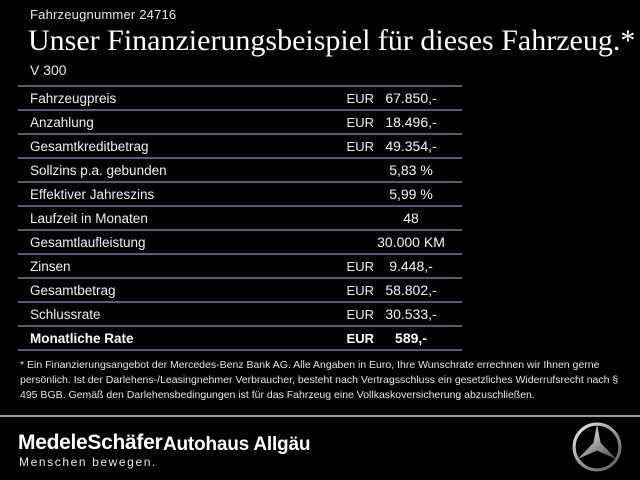 The image size is (640, 480). Describe the element at coordinates (240, 265) in the screenshot. I see `table-row: Zinsen EUR 9.448,-` at that location.